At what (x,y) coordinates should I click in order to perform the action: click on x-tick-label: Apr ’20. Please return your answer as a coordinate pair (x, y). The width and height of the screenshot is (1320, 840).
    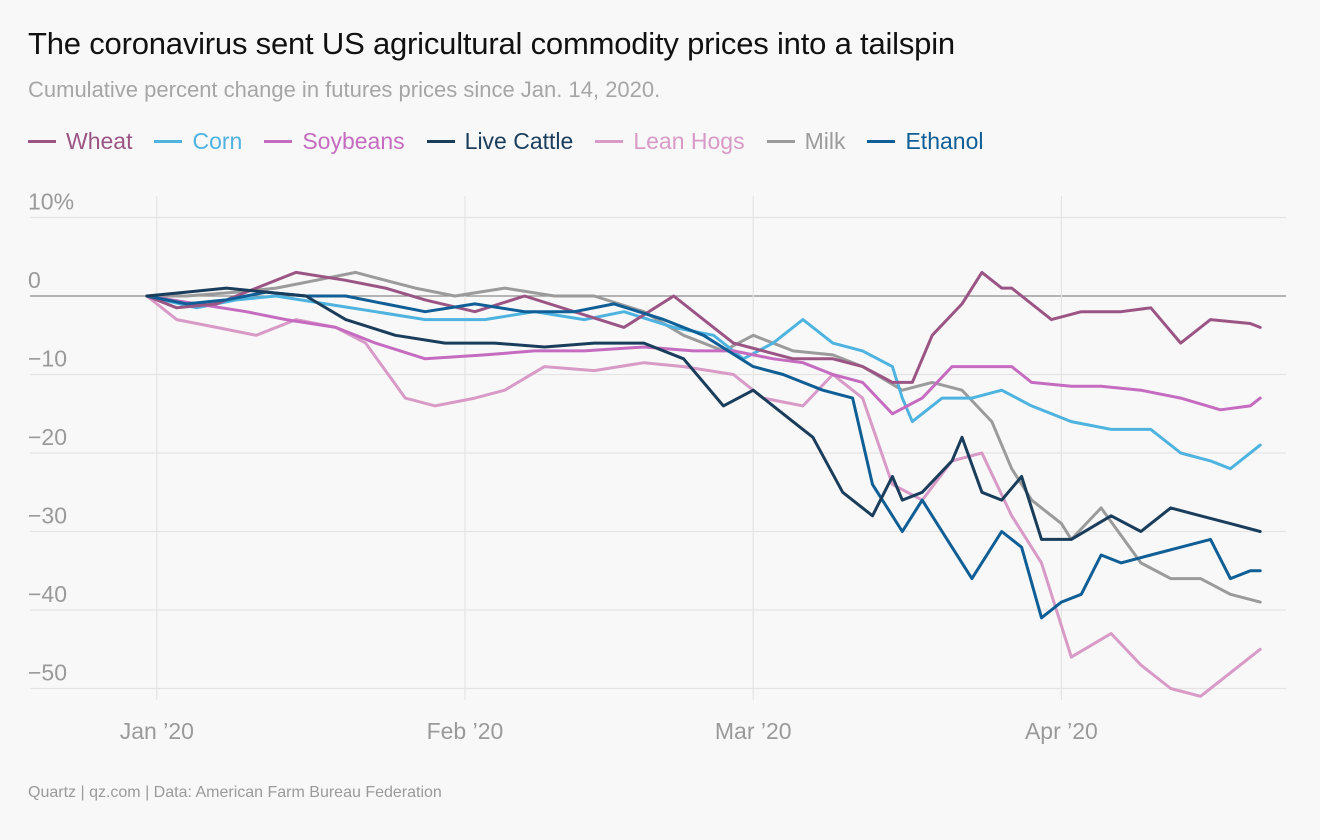
    Looking at the image, I should click on (1061, 731).